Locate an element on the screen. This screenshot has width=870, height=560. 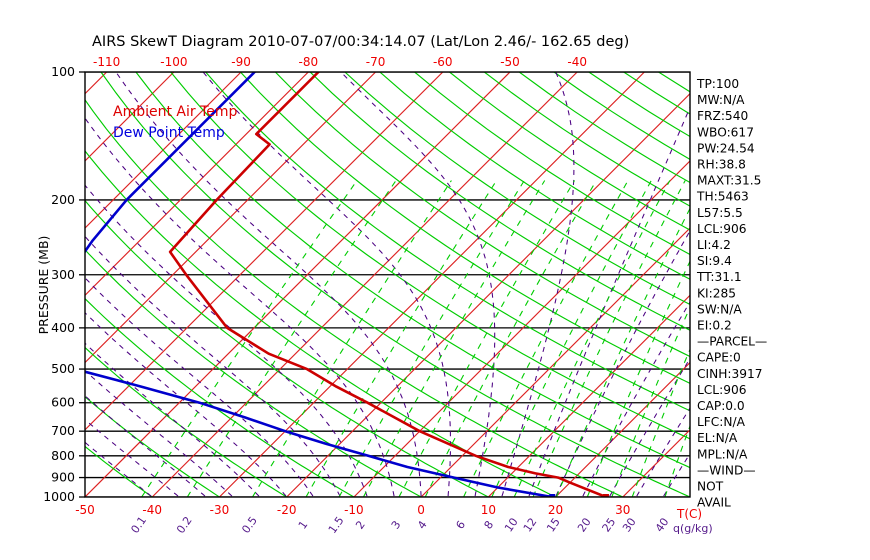
top-temp-tick-label: -80 is located at coordinates (309, 62).